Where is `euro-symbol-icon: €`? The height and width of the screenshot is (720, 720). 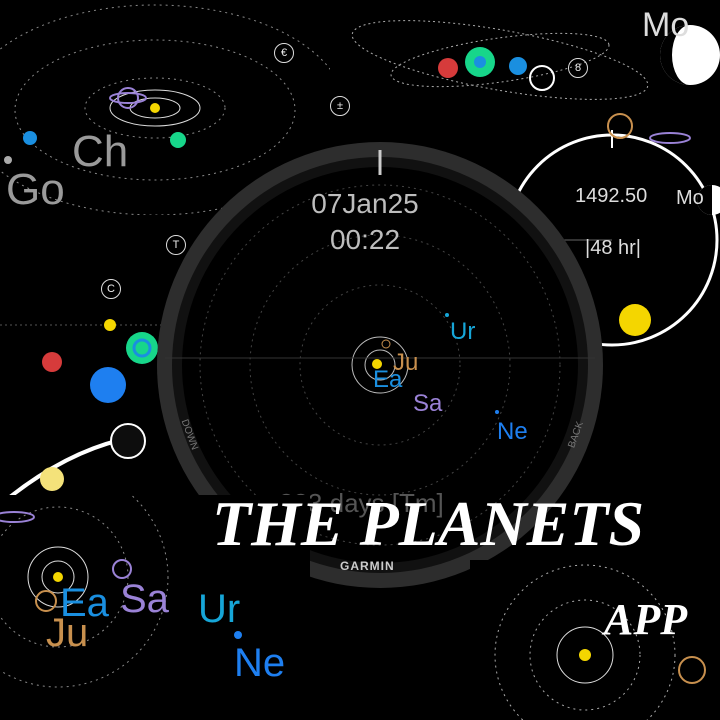
euro-symbol-icon: € is located at coordinates (284, 53).